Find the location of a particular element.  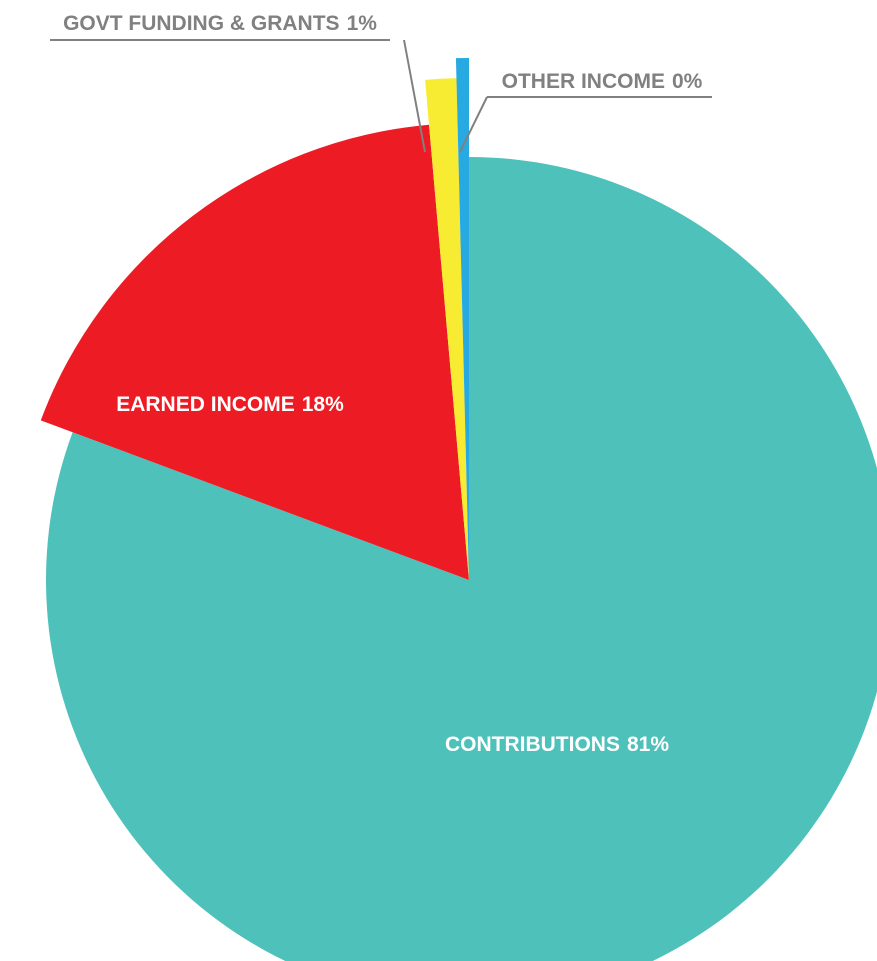

category-name: EARNED INCOME is located at coordinates (205, 404).